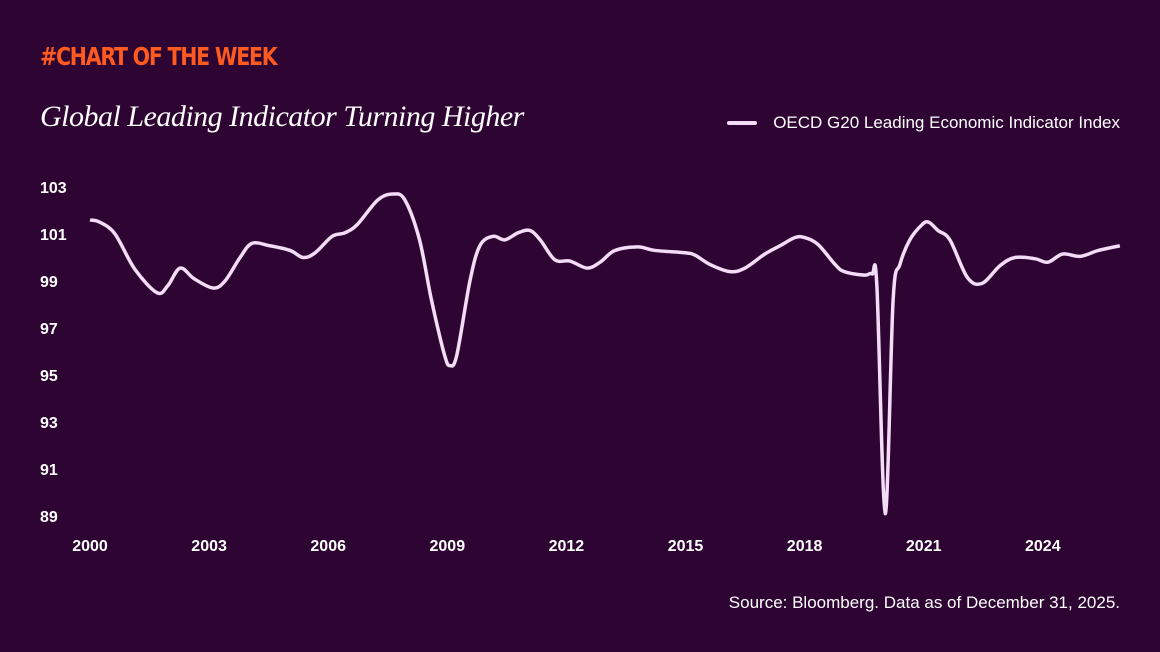 This screenshot has width=1160, height=652. What do you see at coordinates (49, 329) in the screenshot?
I see `y-tick-label: 97` at bounding box center [49, 329].